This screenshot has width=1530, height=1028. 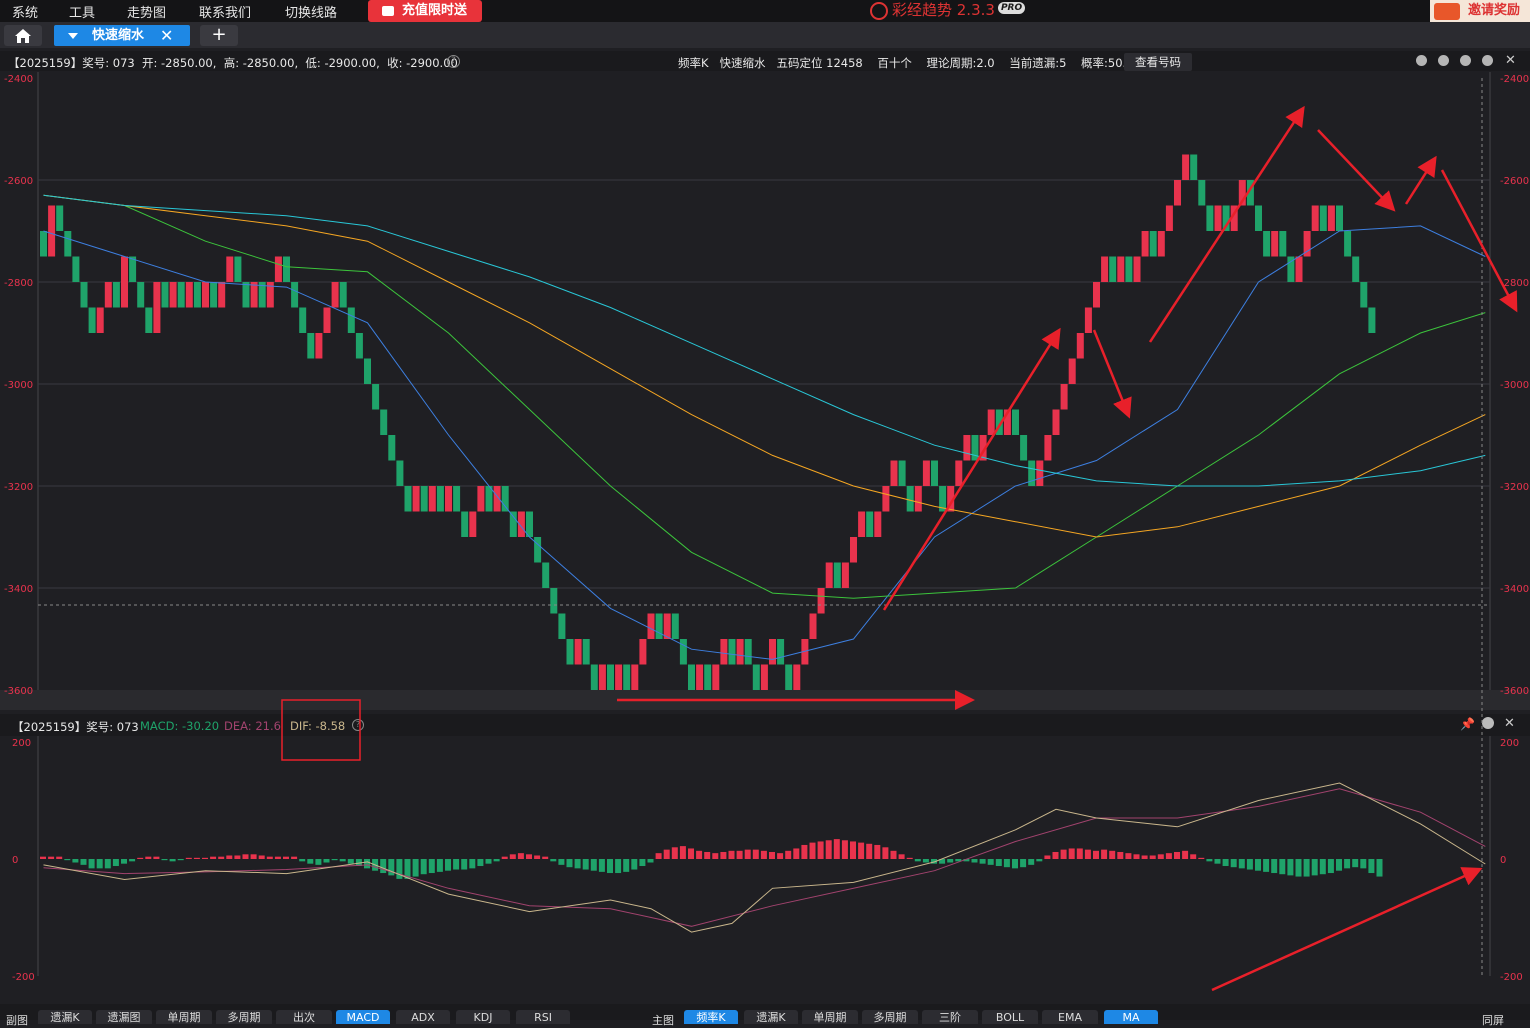 What do you see at coordinates (1467, 724) in the screenshot?
I see `pin-icon: 📌` at bounding box center [1467, 724].